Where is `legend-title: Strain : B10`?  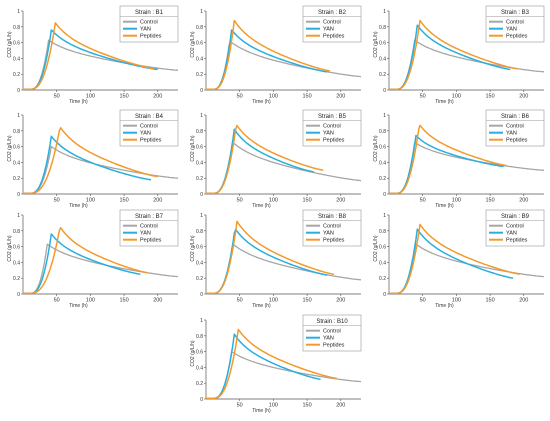
legend-title: Strain : B10 is located at coordinates (332, 322).